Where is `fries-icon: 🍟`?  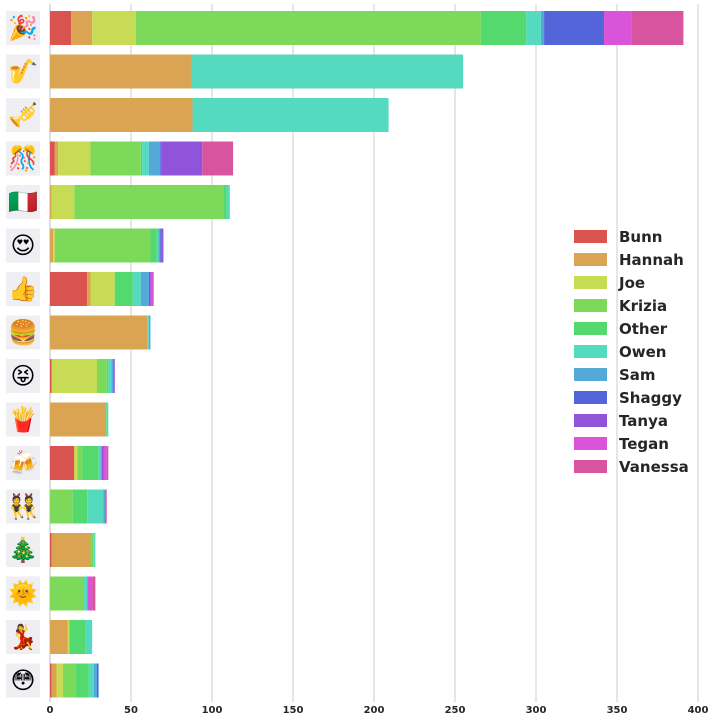
fries-icon: 🍟 is located at coordinates (23, 420).